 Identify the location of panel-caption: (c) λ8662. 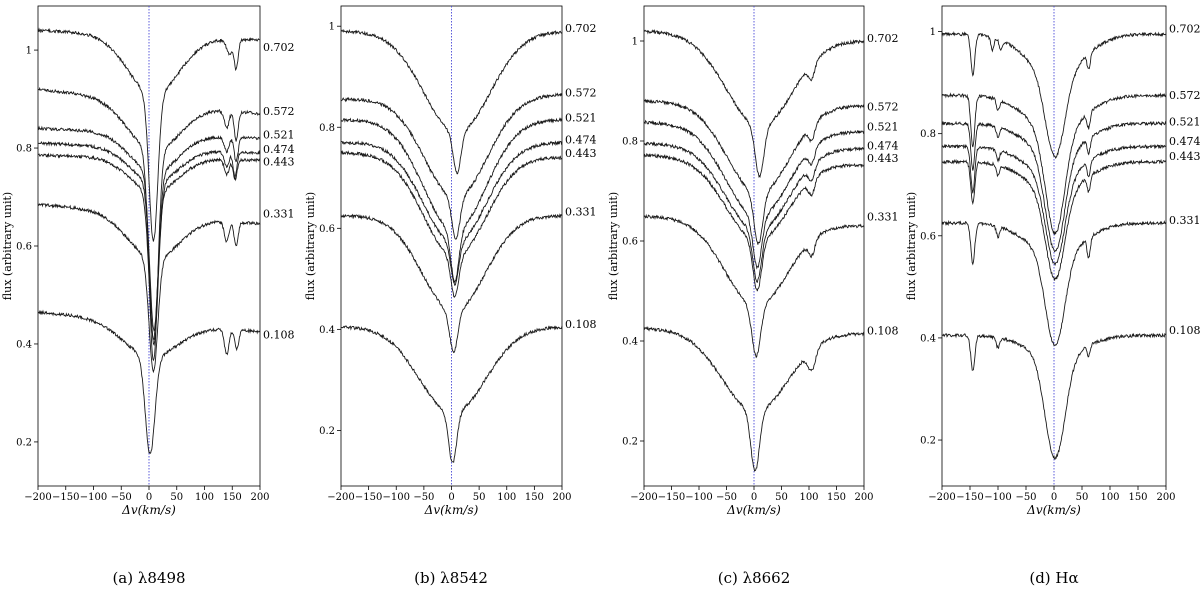
(754, 578).